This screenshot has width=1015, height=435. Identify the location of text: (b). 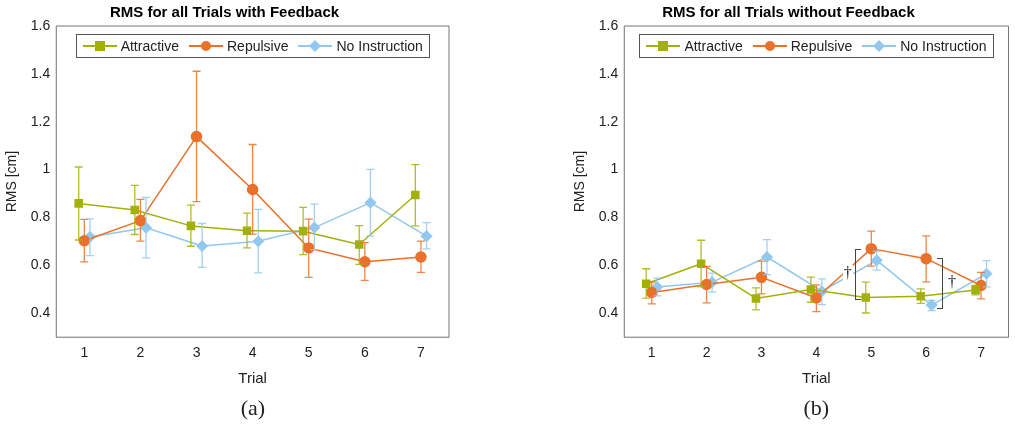
(816, 408).